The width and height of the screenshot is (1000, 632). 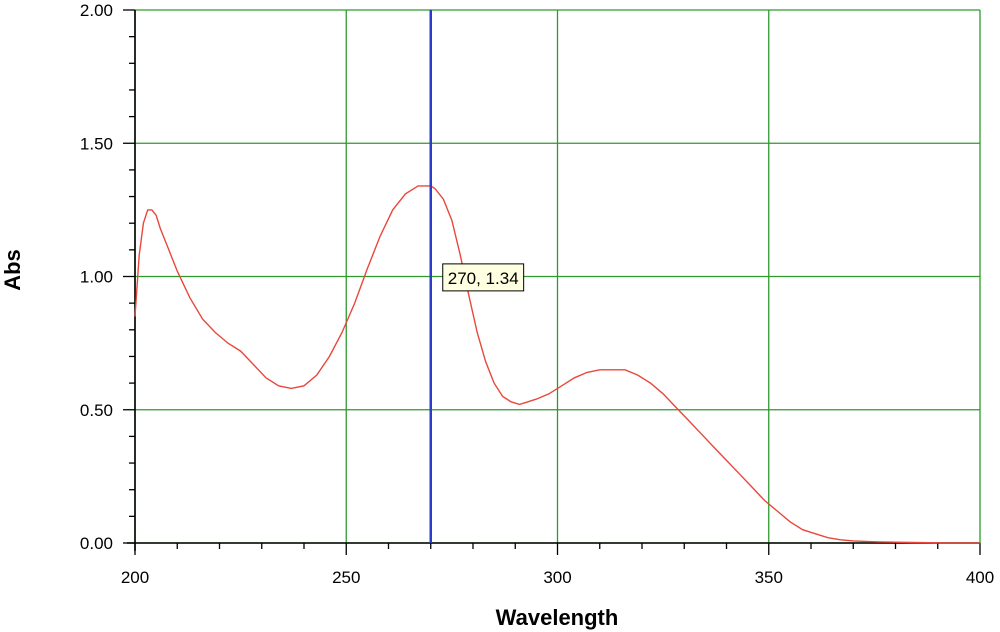 I want to click on y-tick-label-4: 2.00, so click(x=96, y=10).